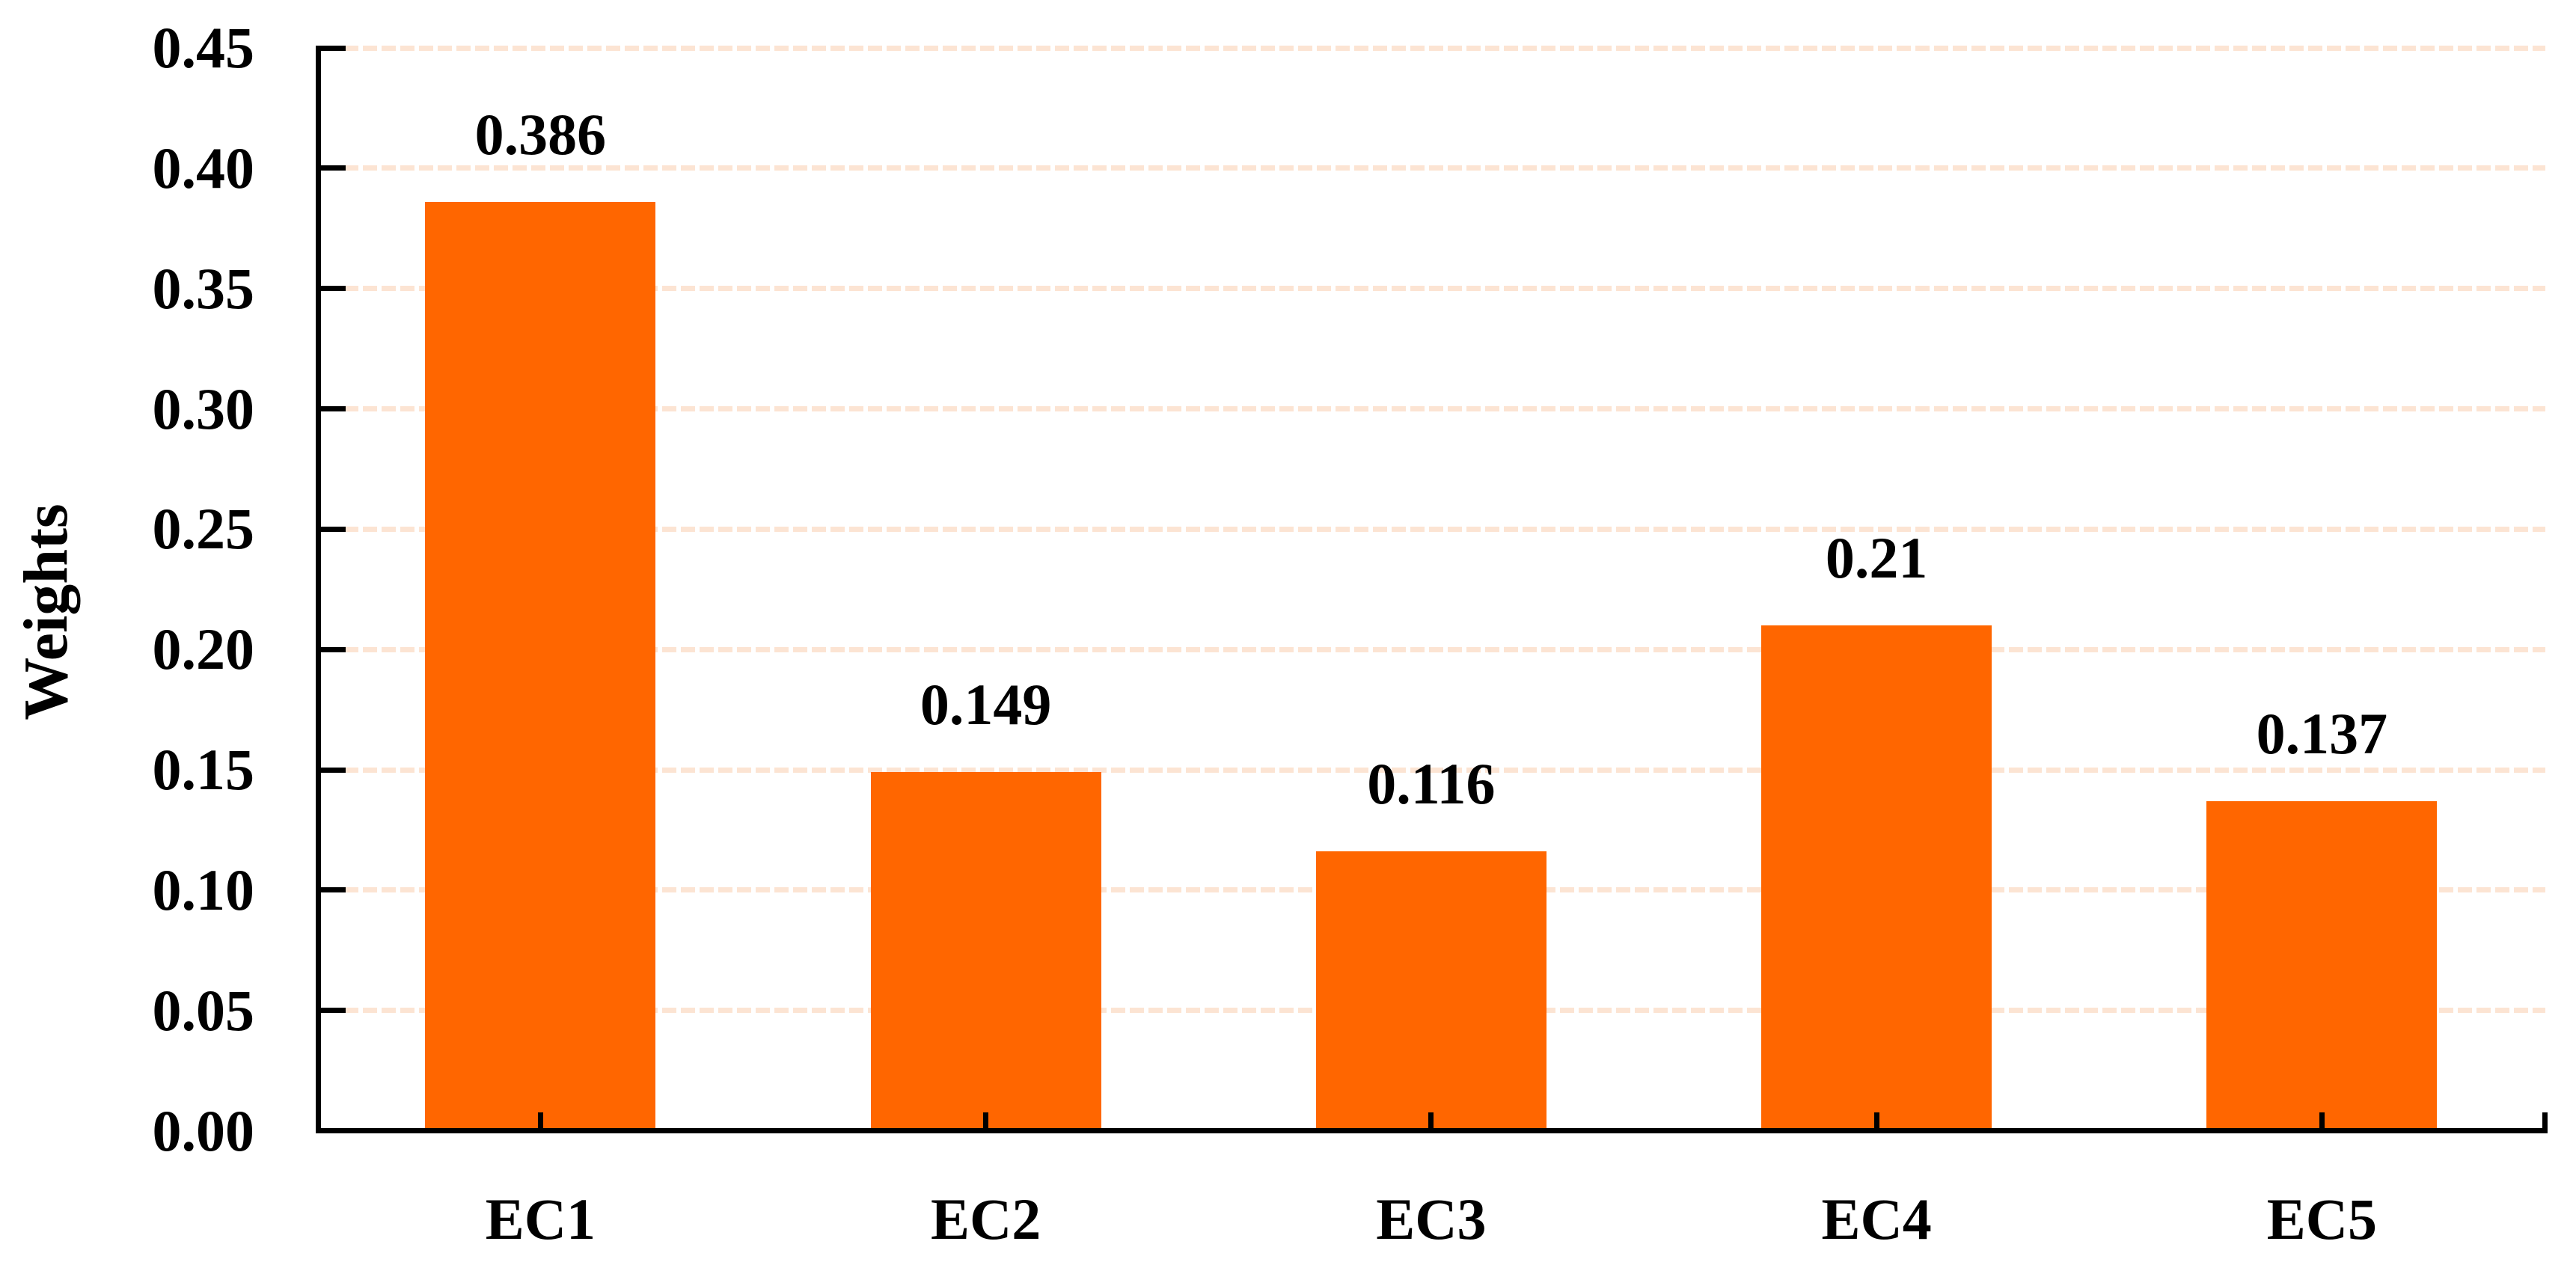  Describe the element at coordinates (203, 48) in the screenshot. I see `y-axis-tick-label: 0.45` at that location.